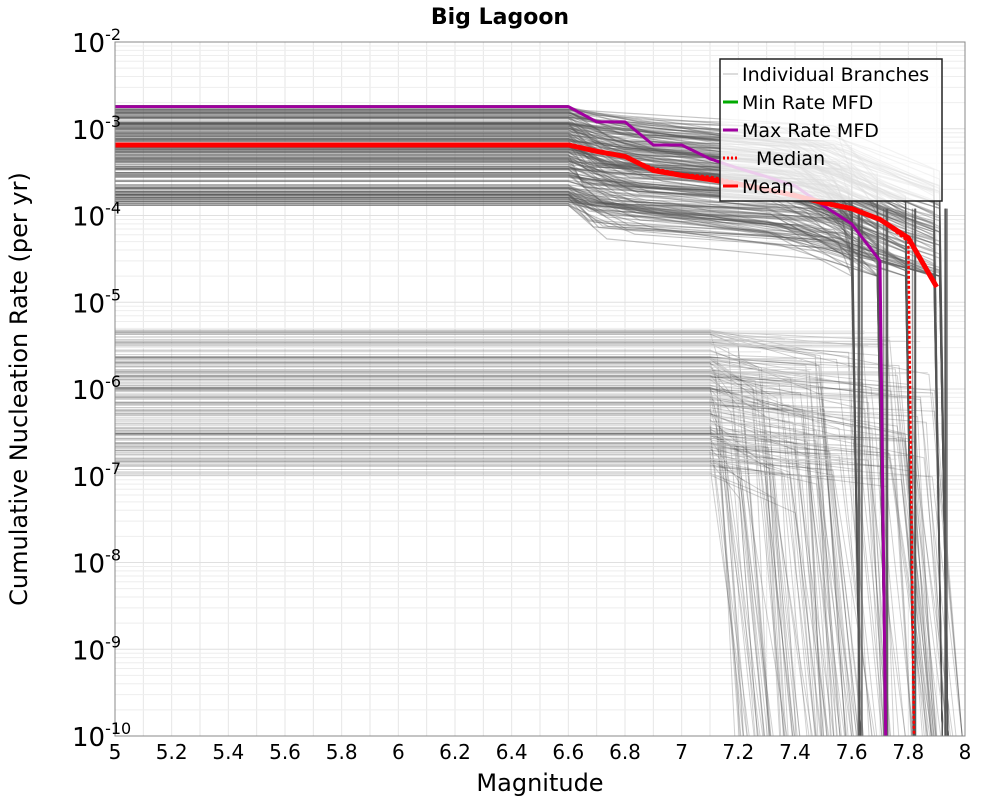  I want to click on x-tick-label: 6.4, so click(512, 752).